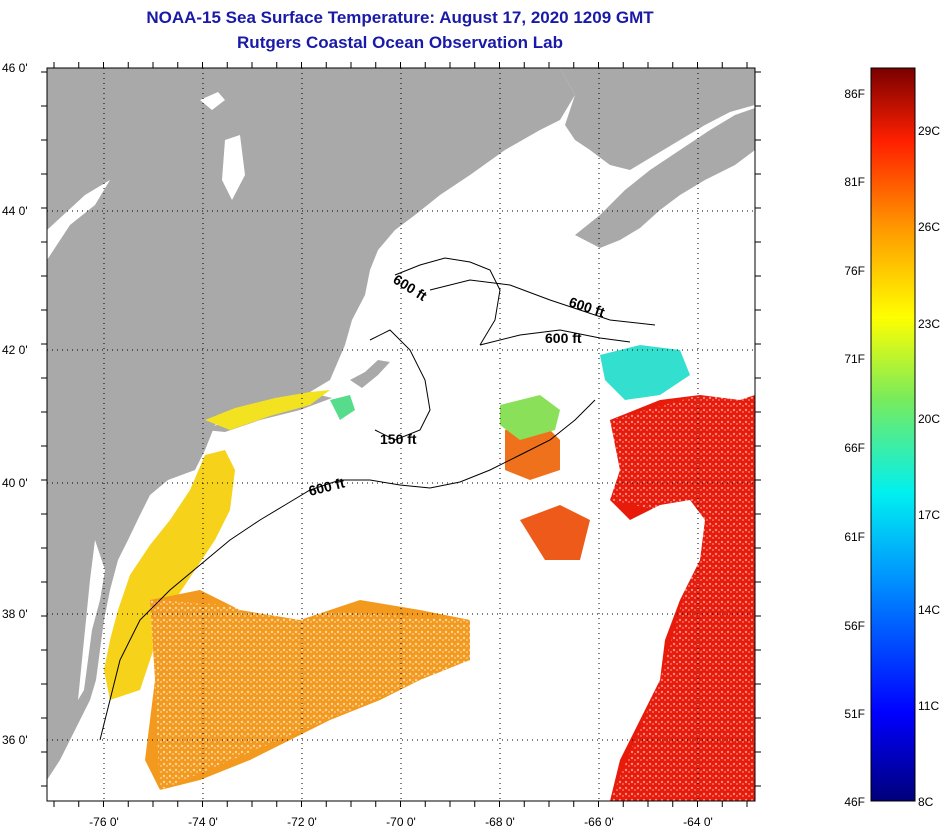 This screenshot has width=944, height=832. What do you see at coordinates (400, 42) in the screenshot?
I see `map-subtitle: Rutgers Coastal Ocean Observation Lab` at bounding box center [400, 42].